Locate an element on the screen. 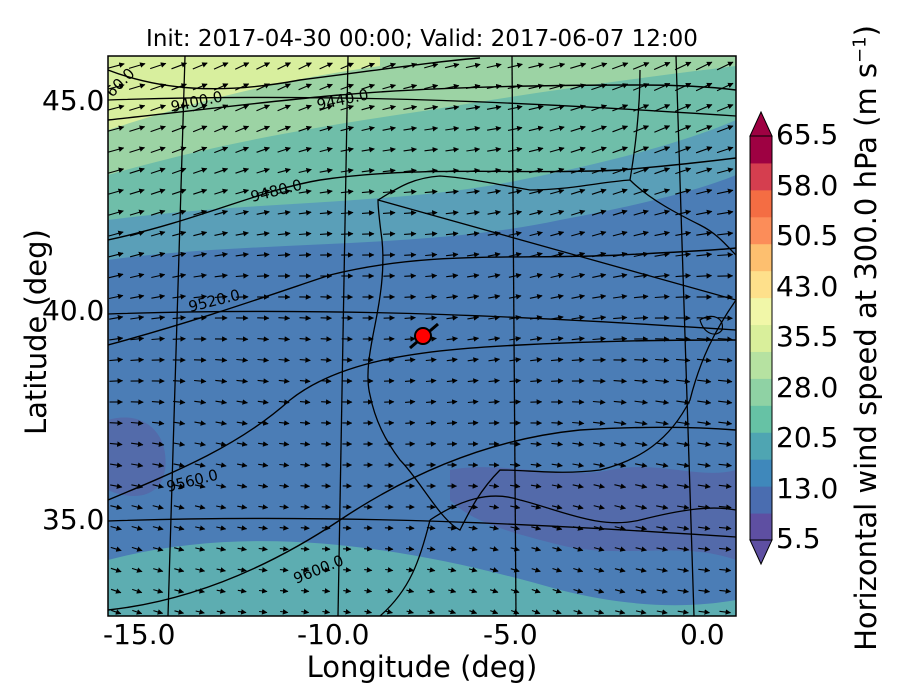 This screenshot has width=900, height=700. colorbar-tick-label: 5.5 is located at coordinates (798, 538).